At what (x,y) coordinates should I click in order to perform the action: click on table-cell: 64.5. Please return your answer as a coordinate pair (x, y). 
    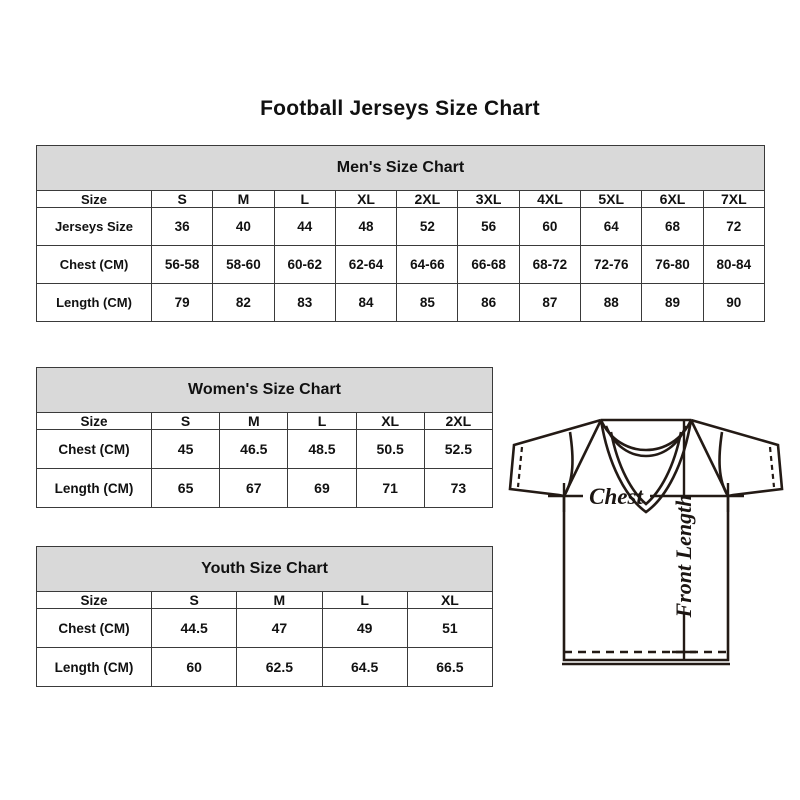
    Looking at the image, I should click on (364, 667).